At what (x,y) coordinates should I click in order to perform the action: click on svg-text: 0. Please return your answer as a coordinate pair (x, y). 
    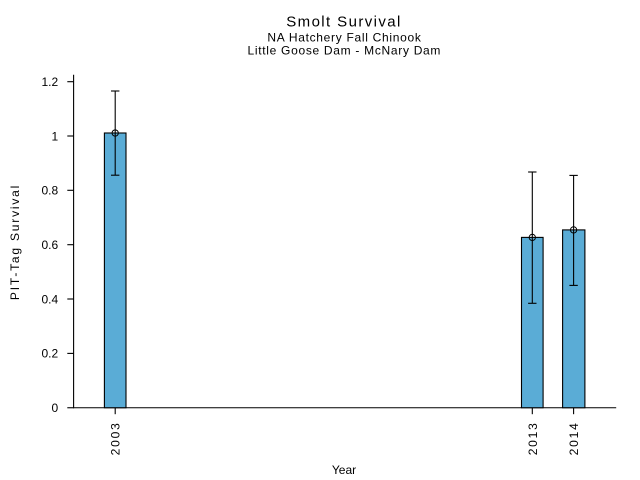
    Looking at the image, I should click on (55, 408).